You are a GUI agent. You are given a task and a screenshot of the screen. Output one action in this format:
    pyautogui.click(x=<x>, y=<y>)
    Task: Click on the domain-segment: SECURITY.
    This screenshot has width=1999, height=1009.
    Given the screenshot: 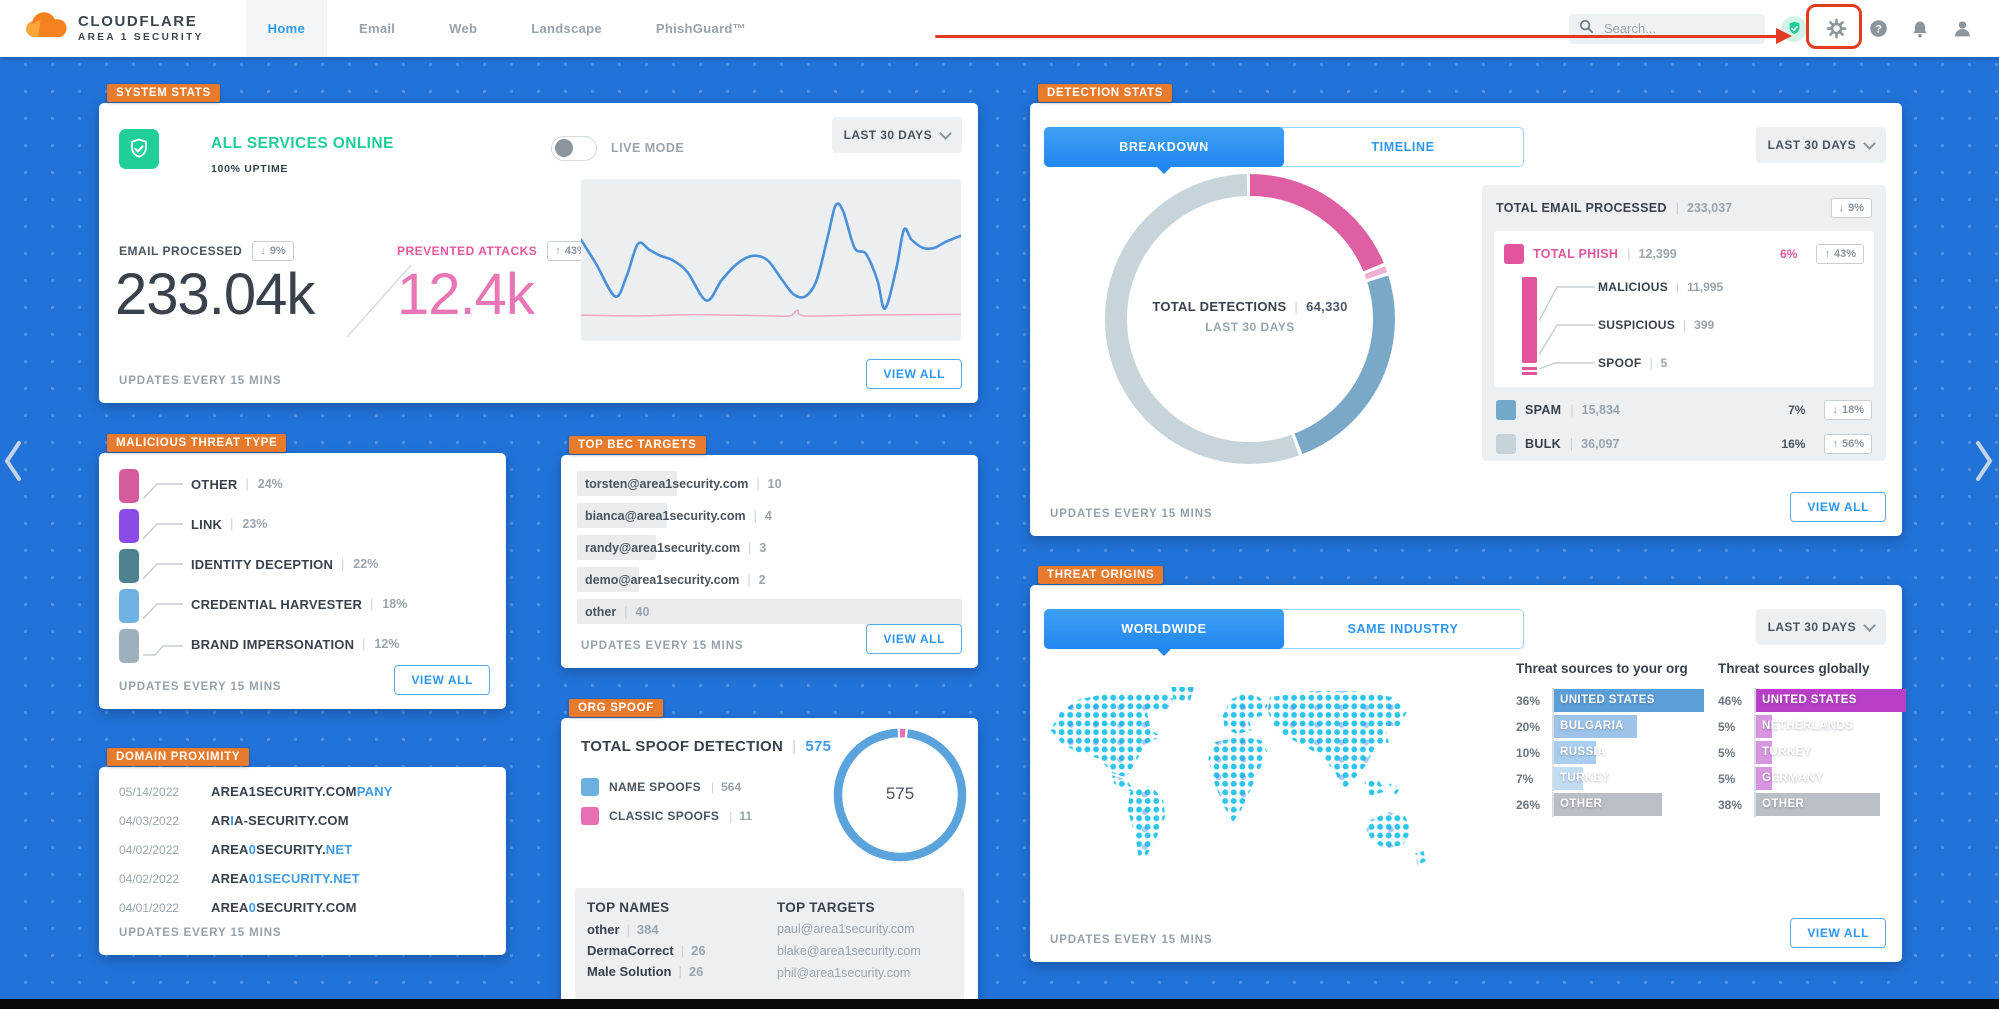 What is the action you would take?
    pyautogui.click(x=291, y=849)
    